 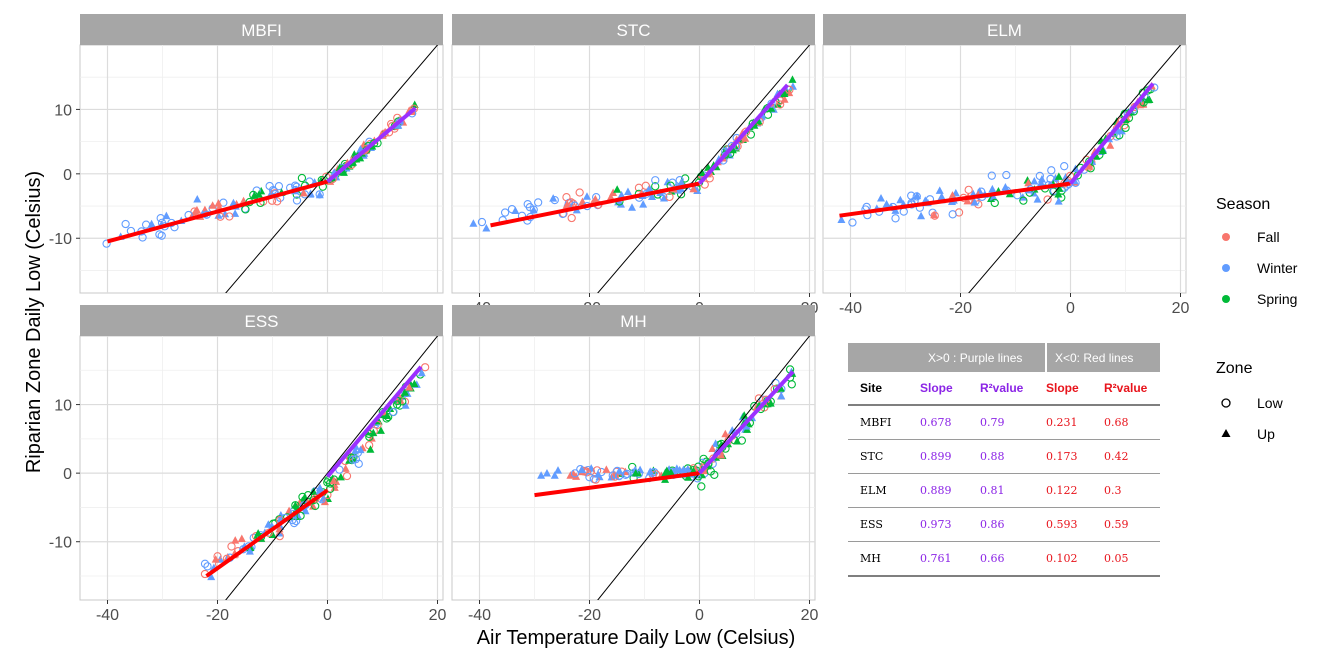 What do you see at coordinates (1226, 299) in the screenshot?
I see `legend-season-key-spring` at bounding box center [1226, 299].